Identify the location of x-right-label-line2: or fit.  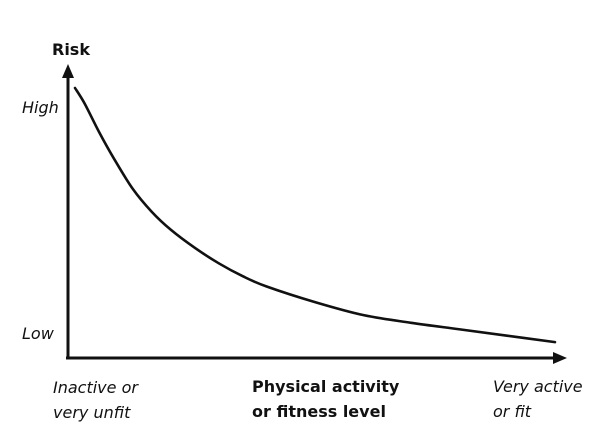
(512, 411).